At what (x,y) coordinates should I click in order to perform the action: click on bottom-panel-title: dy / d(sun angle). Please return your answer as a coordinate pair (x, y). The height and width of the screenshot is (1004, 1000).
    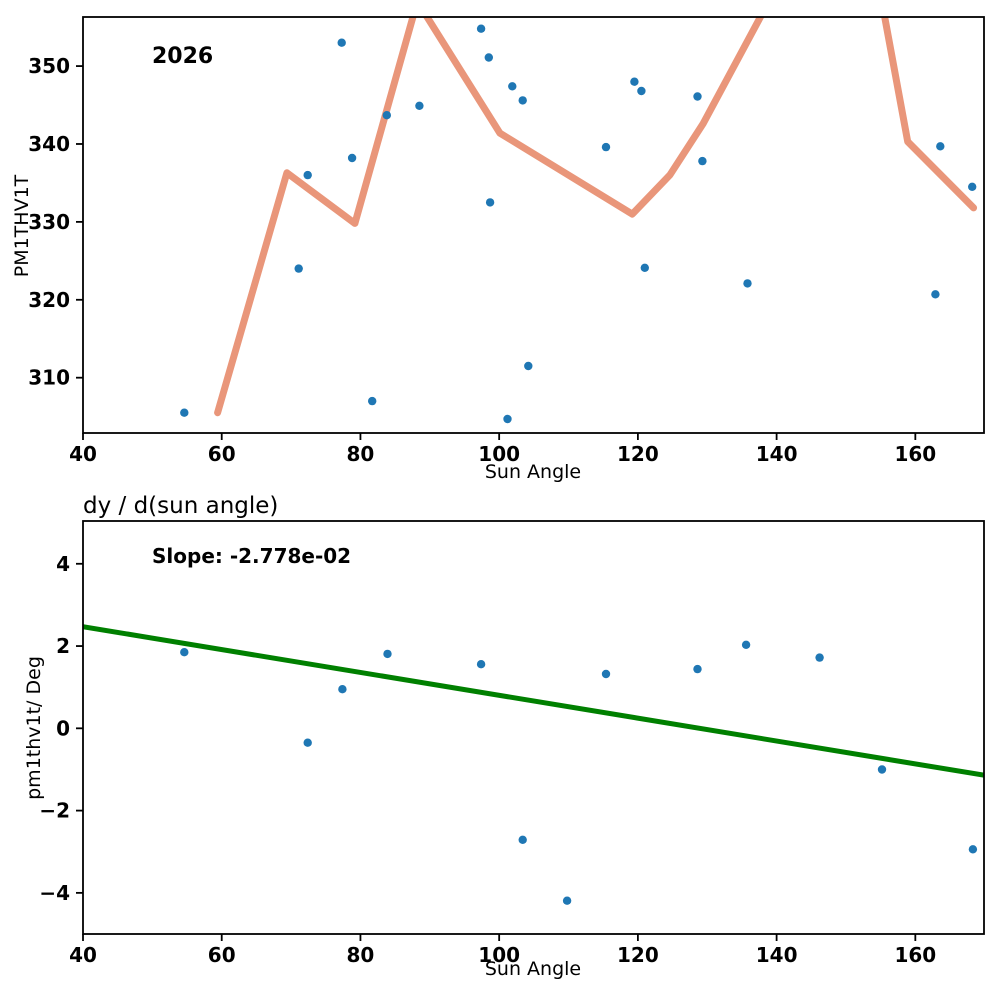
    Looking at the image, I should click on (180, 506).